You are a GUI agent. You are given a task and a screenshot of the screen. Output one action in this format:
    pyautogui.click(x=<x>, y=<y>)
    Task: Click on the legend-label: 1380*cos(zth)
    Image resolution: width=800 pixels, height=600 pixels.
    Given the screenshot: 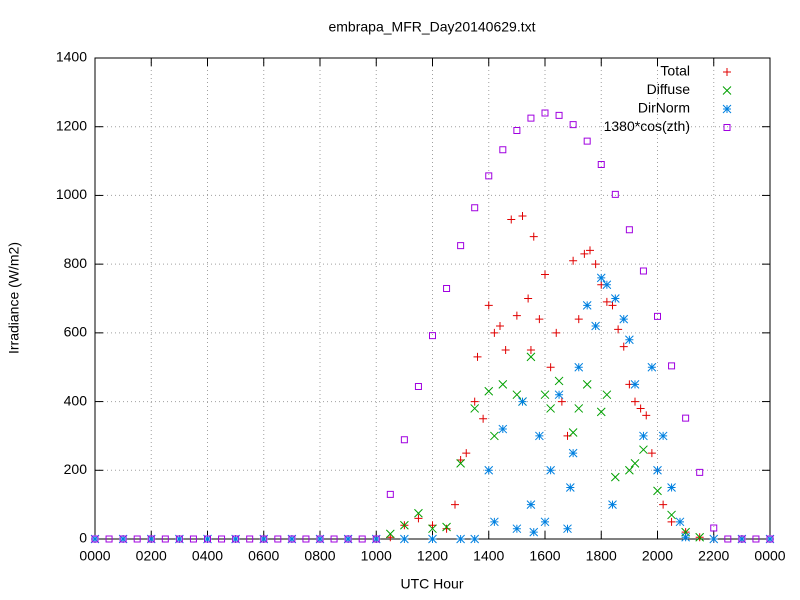 What is the action you would take?
    pyautogui.click(x=647, y=126)
    